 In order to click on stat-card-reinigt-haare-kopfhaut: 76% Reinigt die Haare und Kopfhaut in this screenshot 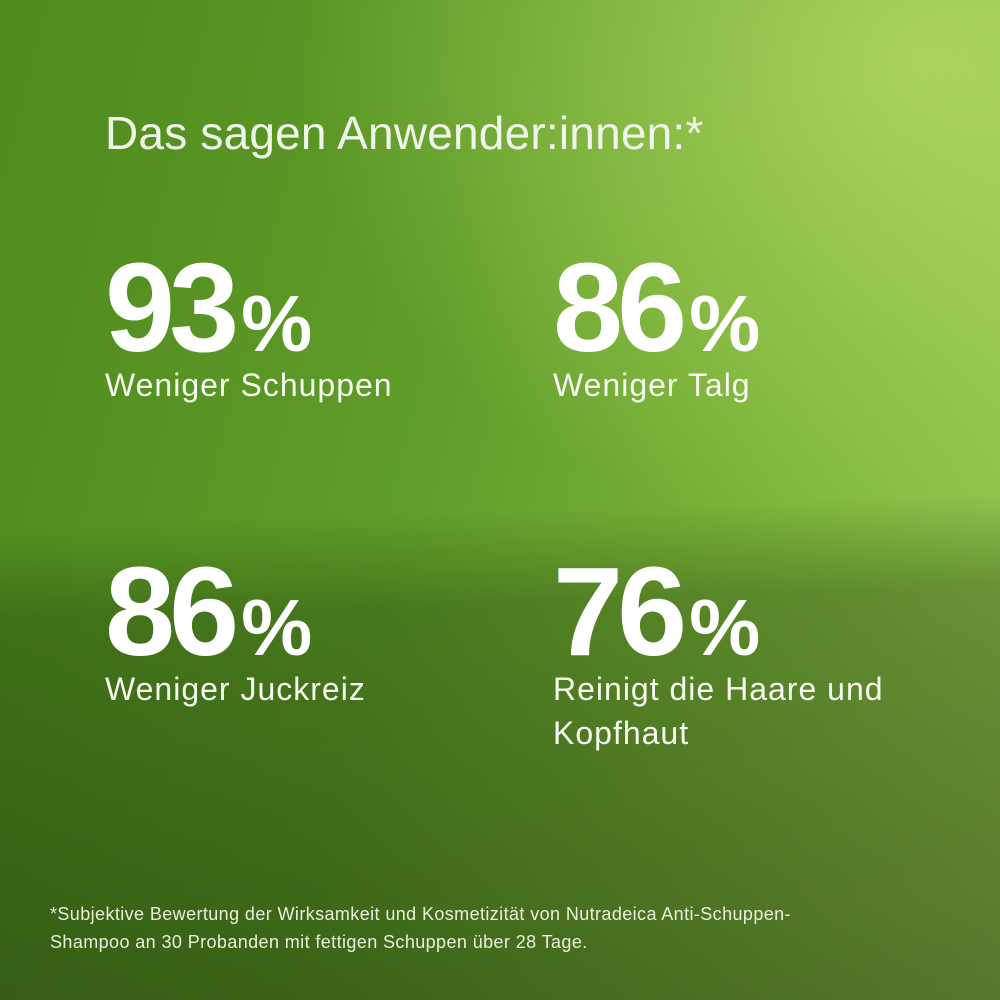, I will do `click(753, 648)`.